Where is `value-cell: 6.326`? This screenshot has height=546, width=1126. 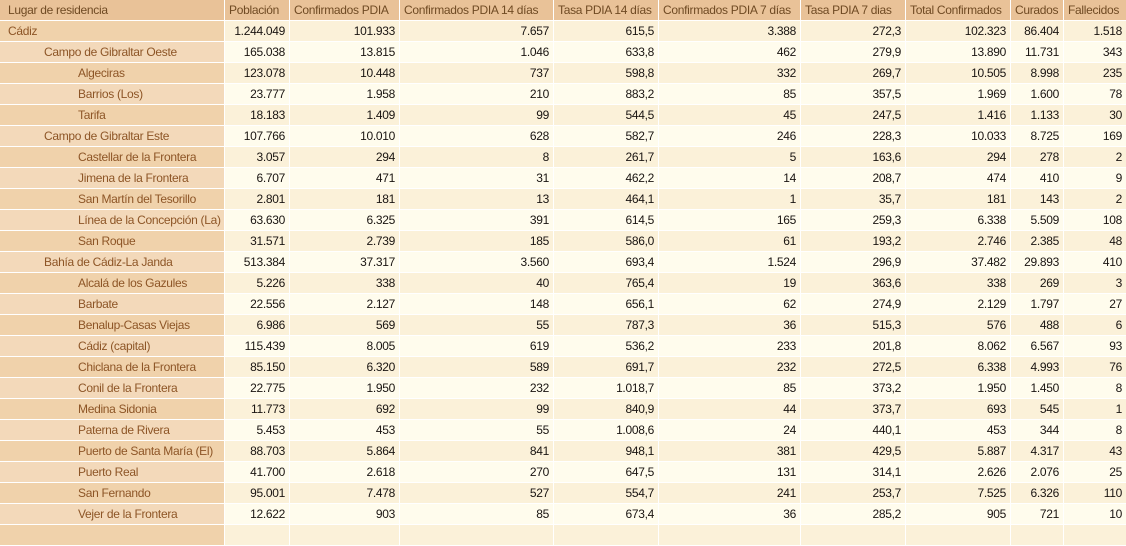
value-cell: 6.326 is located at coordinates (1037, 493).